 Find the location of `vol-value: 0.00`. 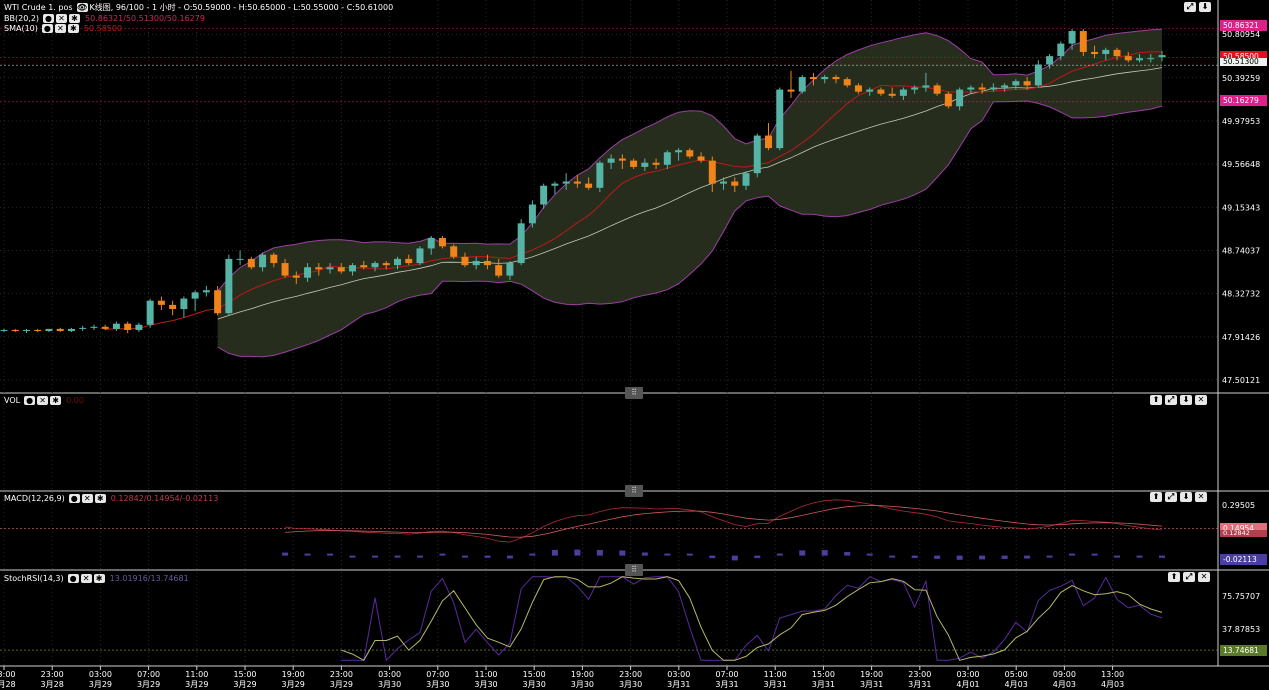

vol-value: 0.00 is located at coordinates (75, 400).